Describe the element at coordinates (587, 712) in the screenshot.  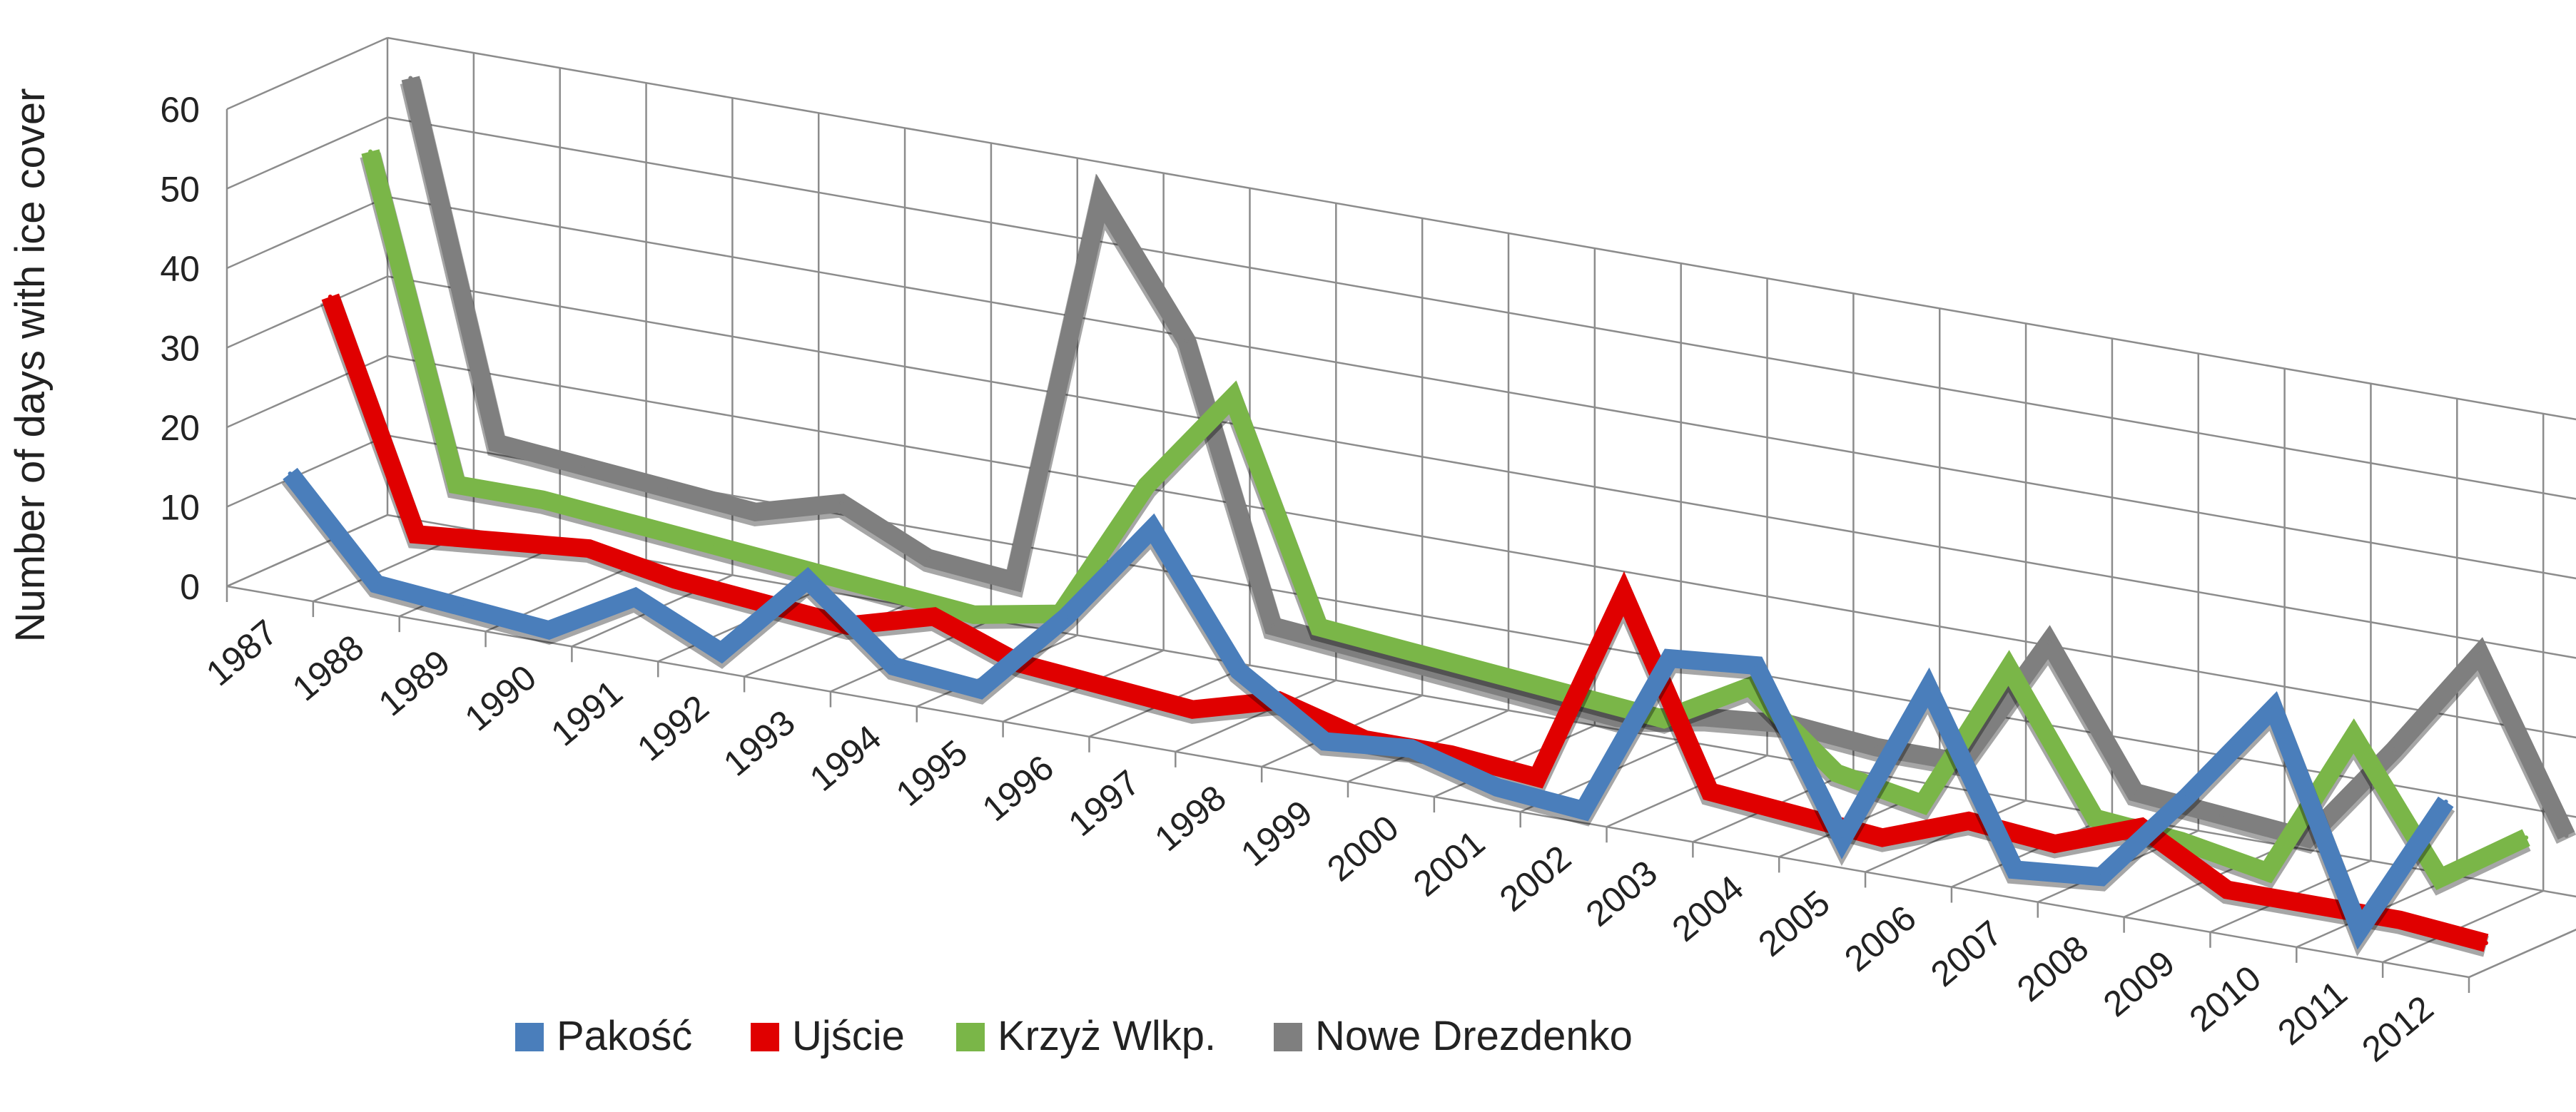
I see `x-tick-label: 1991` at that location.